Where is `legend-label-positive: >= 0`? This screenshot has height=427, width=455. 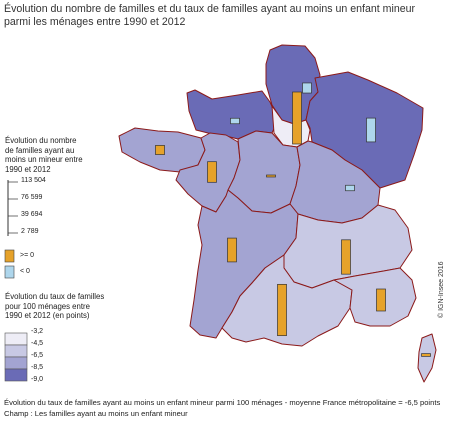 legend-label-positive: >= 0 is located at coordinates (27, 255).